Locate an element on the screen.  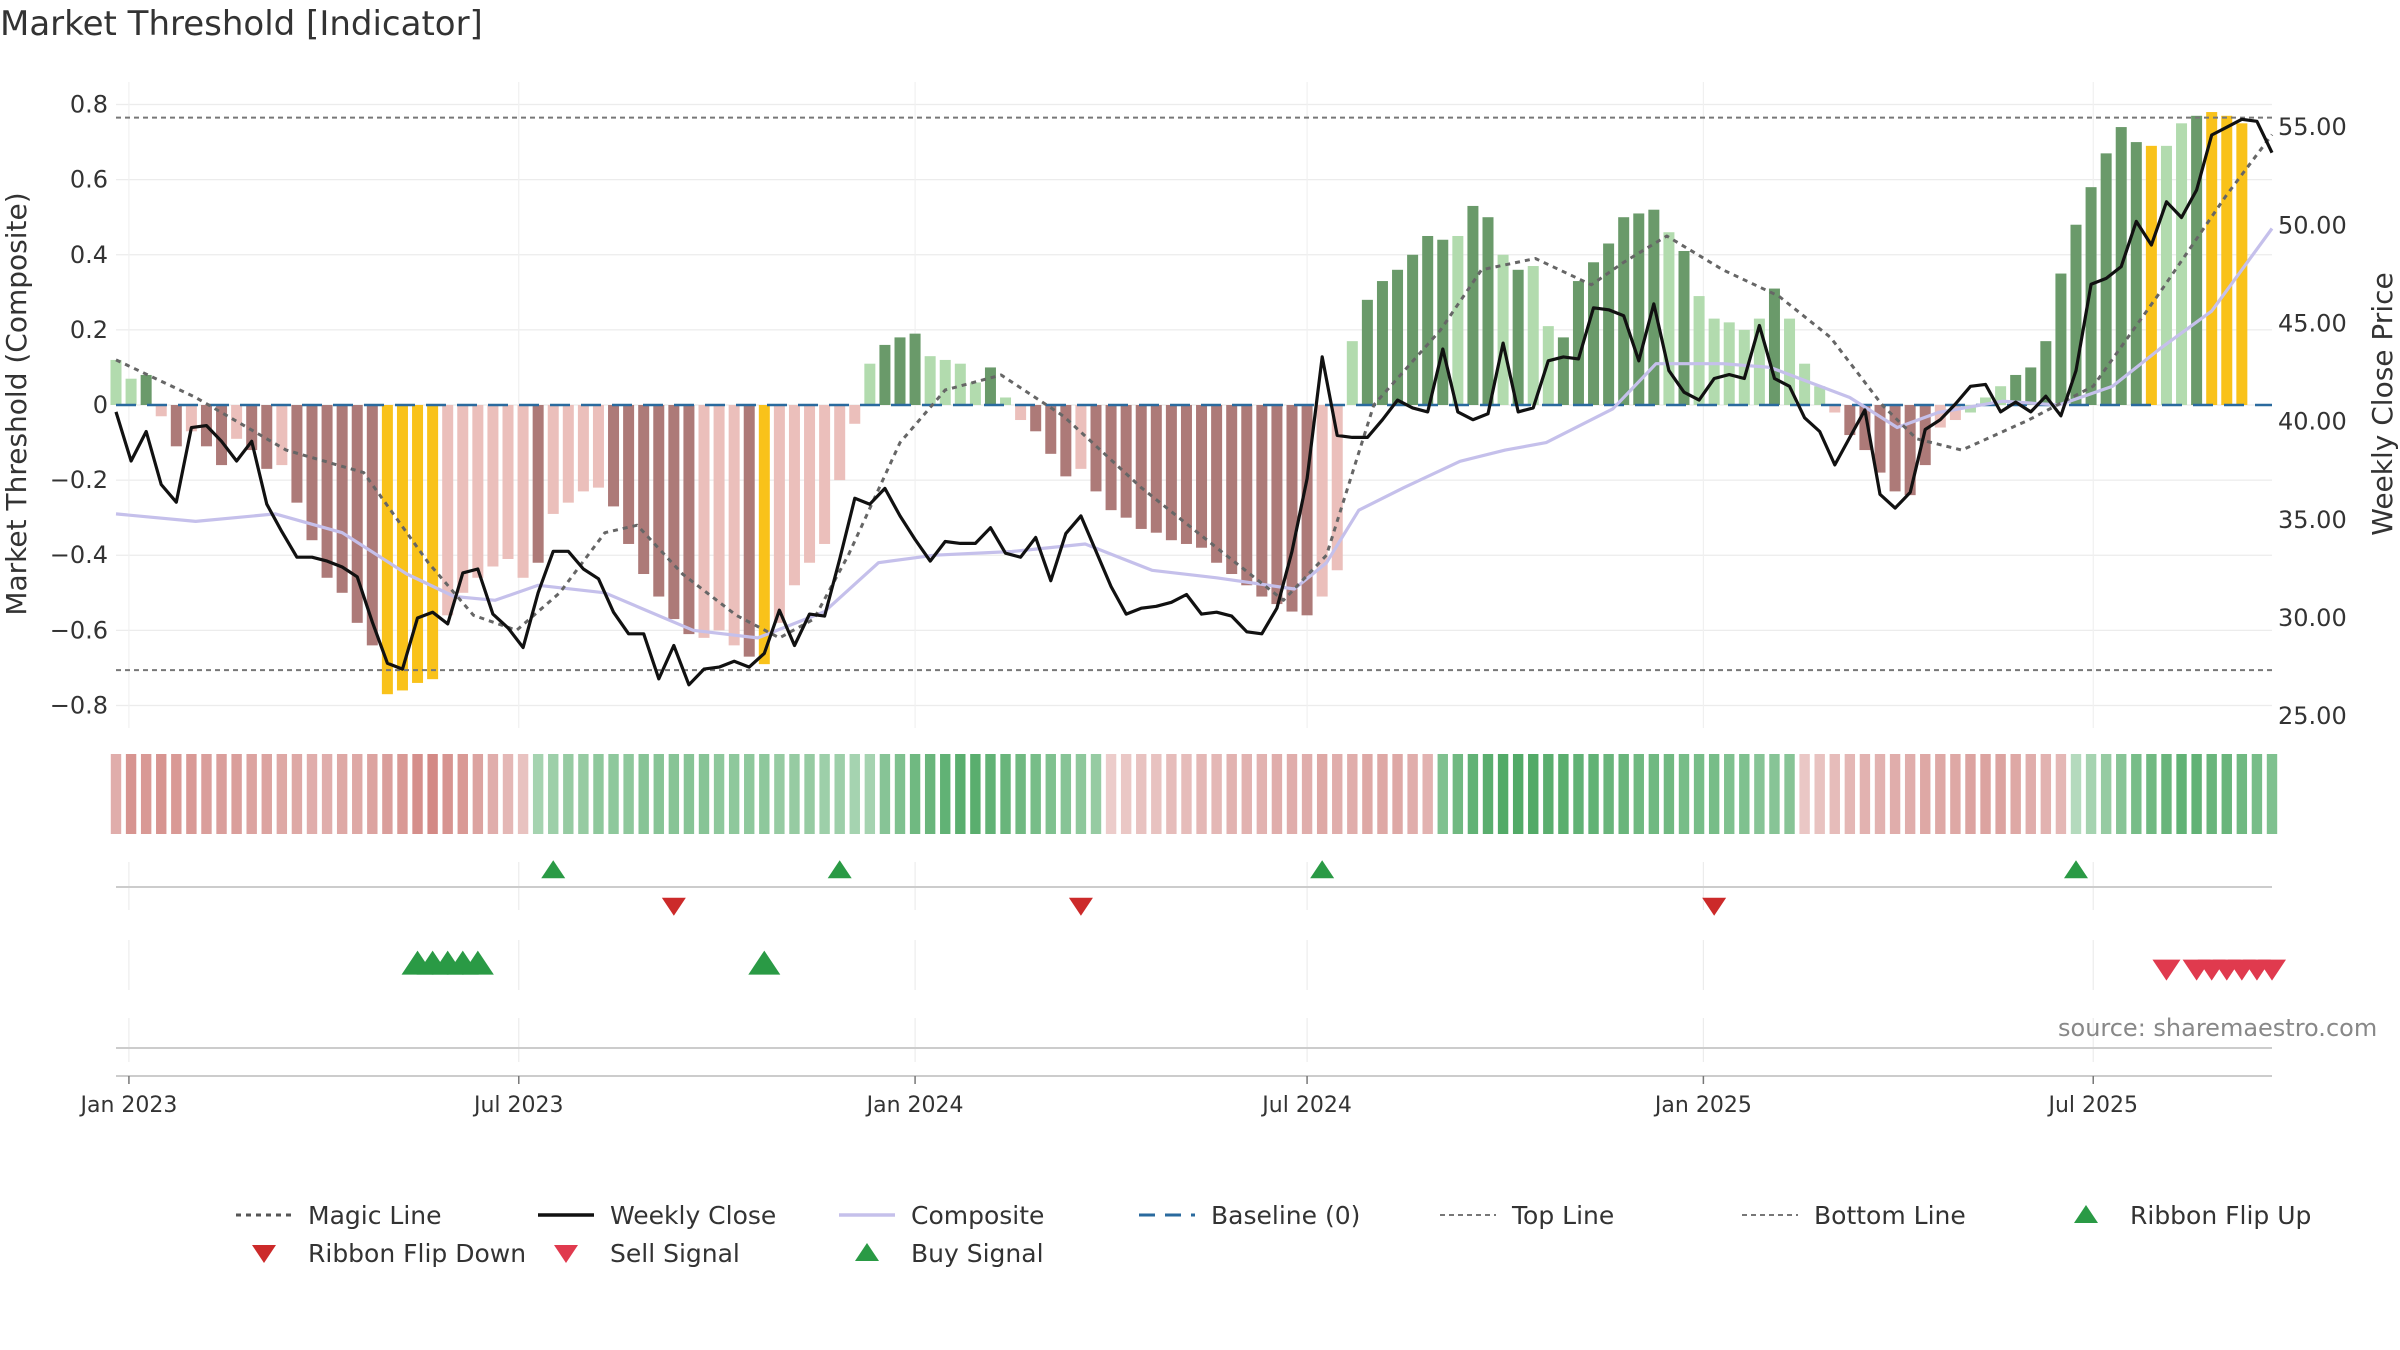
right-tick-label: 30.00 is located at coordinates (2312, 618).